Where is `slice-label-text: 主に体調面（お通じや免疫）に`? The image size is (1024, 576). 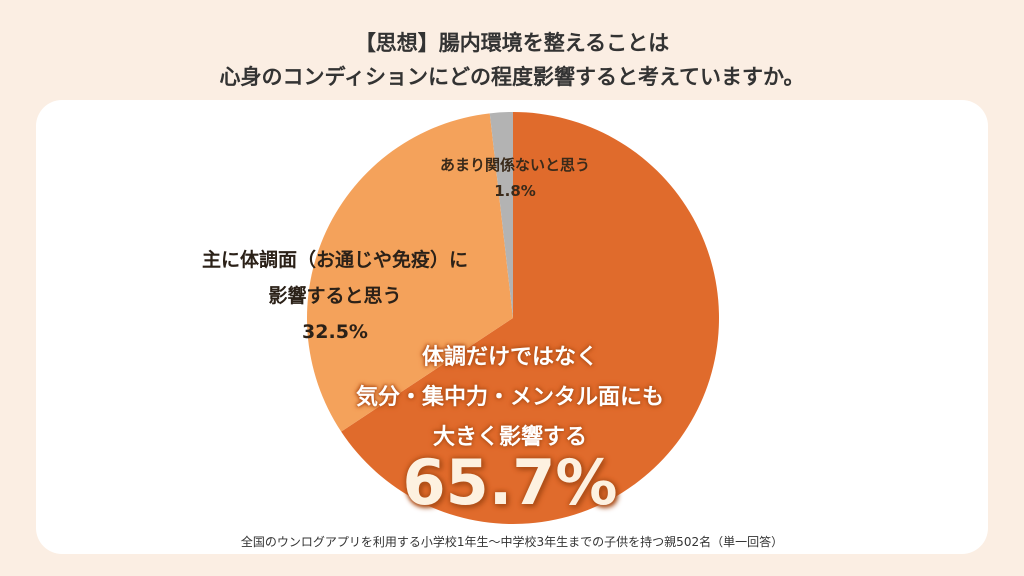
slice-label-text: 主に体調面（お通じや免疫）に is located at coordinates (334, 260).